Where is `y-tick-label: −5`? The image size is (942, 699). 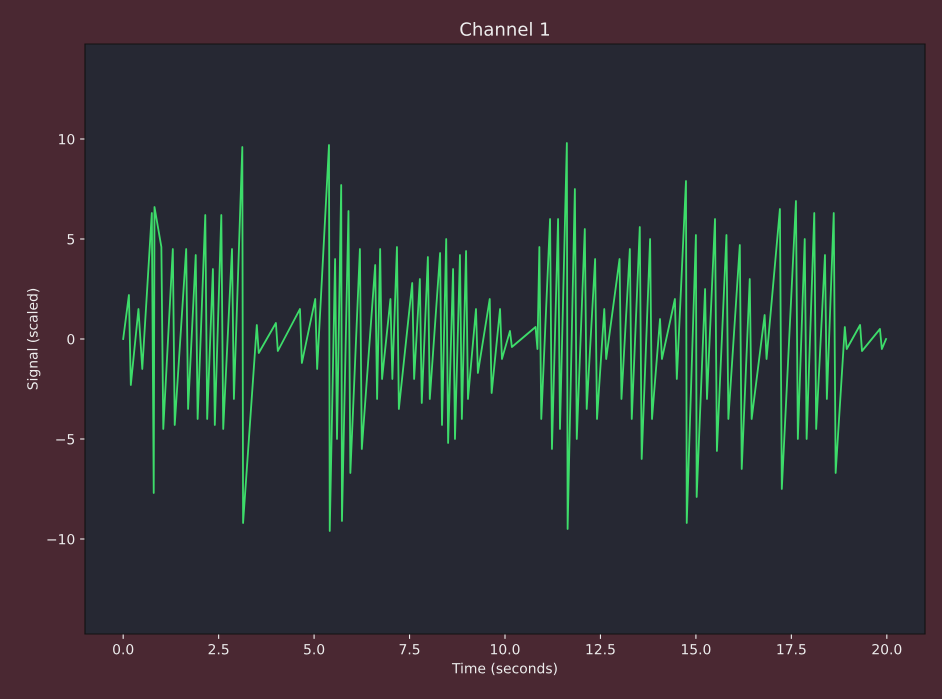 y-tick-label: −5 is located at coordinates (65, 439).